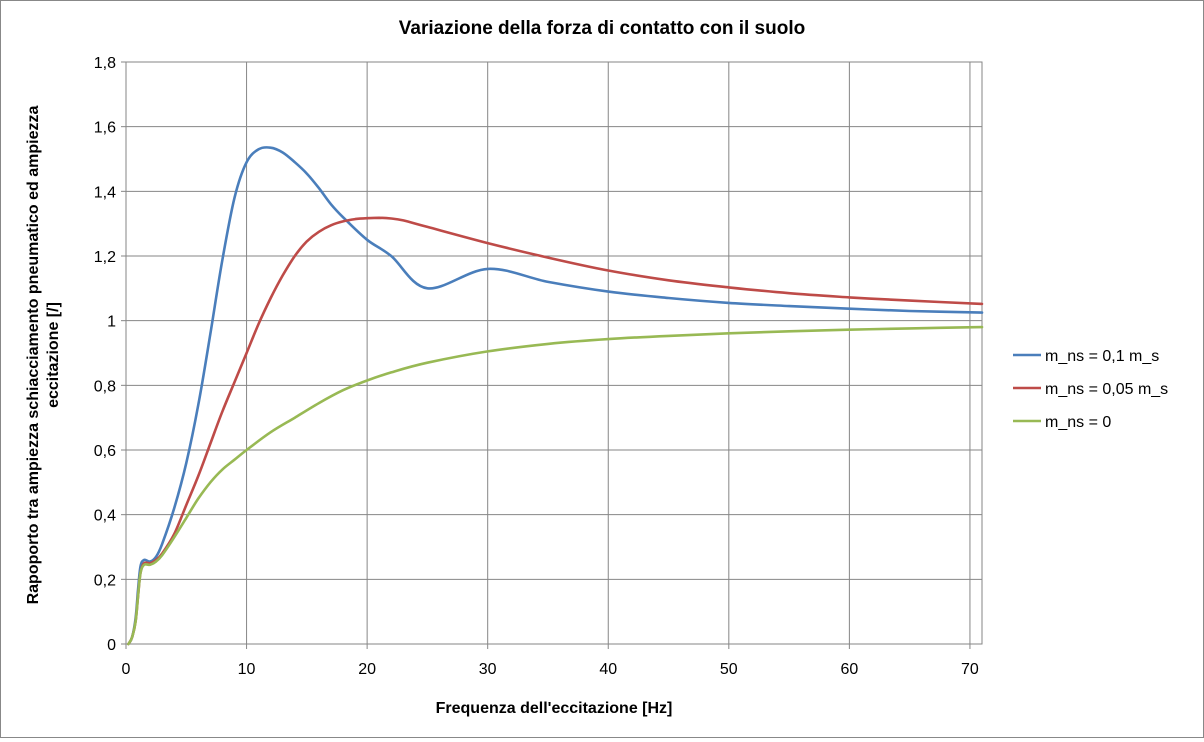 This screenshot has height=742, width=1204. Describe the element at coordinates (1106, 389) in the screenshot. I see `legend-label: m_ns = 0,05 m_s` at that location.